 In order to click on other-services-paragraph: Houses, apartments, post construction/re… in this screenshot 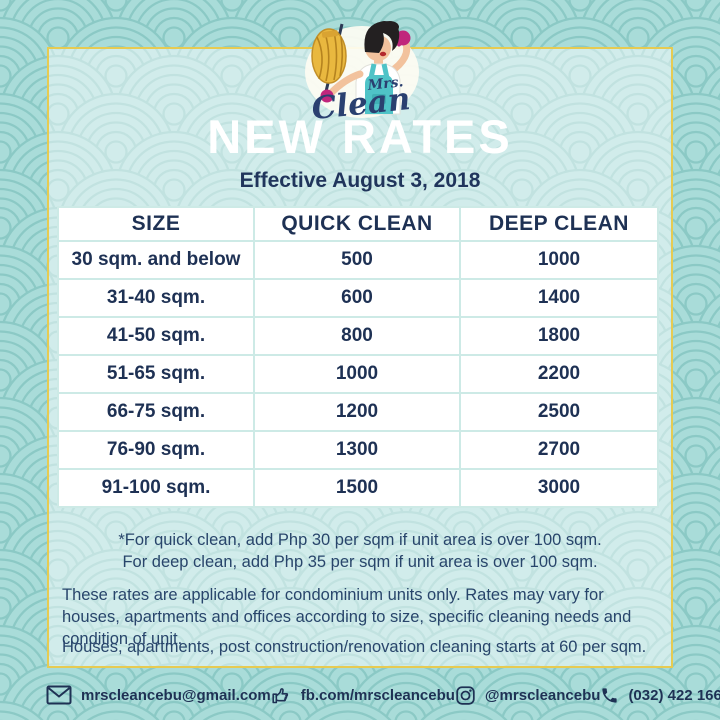, I will do `click(354, 647)`.